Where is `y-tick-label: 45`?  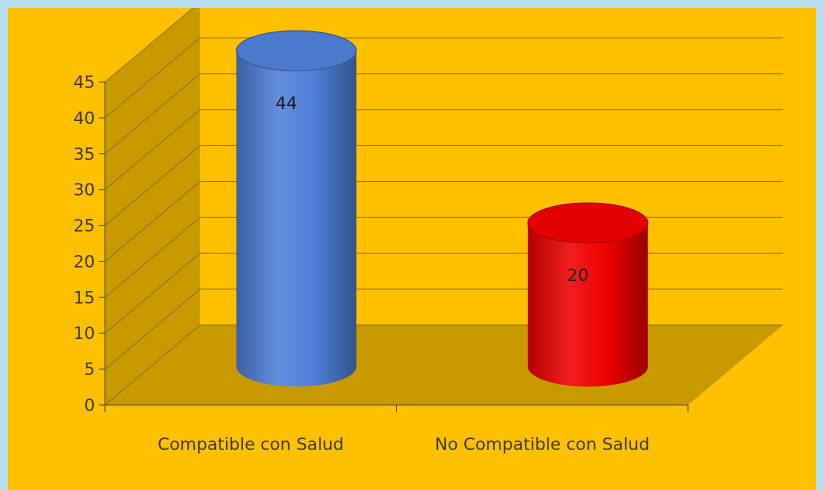 y-tick-label: 45 is located at coordinates (84, 83).